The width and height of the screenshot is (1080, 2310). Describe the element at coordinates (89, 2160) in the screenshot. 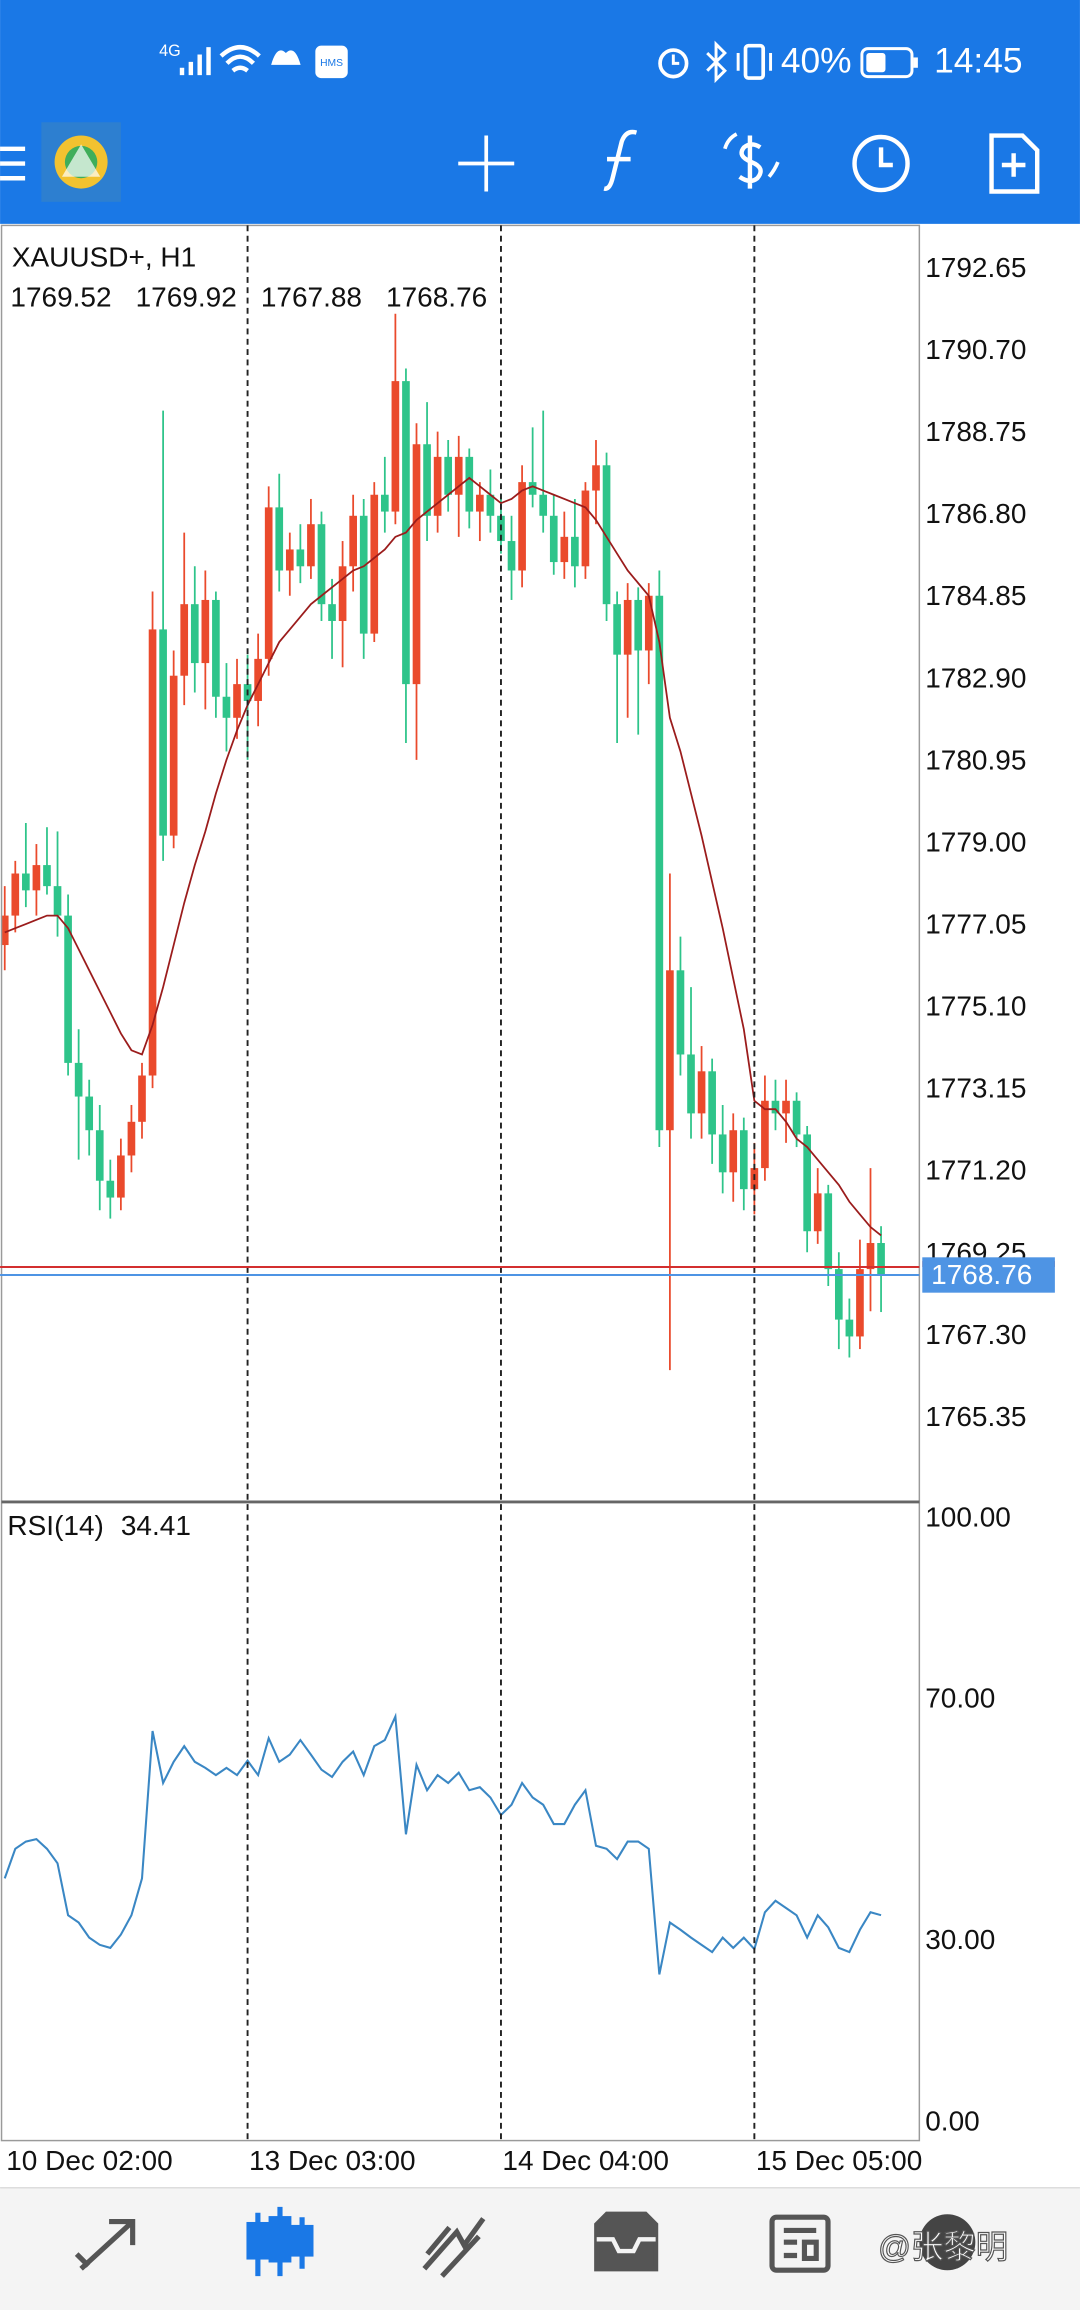

I see `x-tick-label: 10 Dec 02:00` at that location.